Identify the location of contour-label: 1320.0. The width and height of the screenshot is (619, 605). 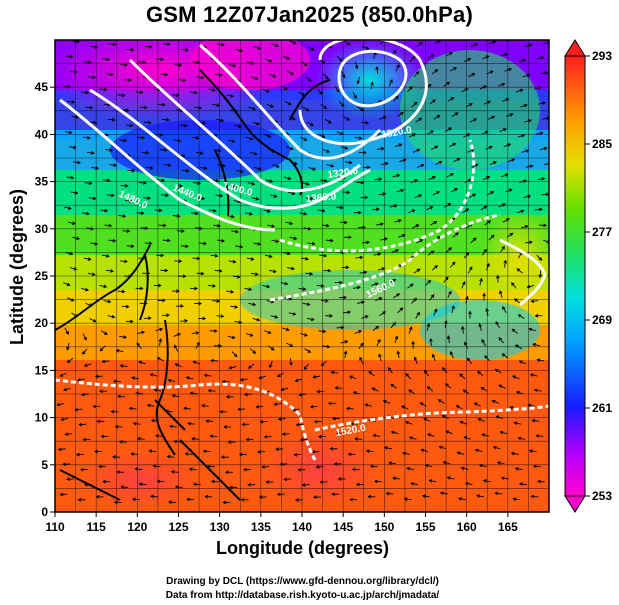
(343, 173).